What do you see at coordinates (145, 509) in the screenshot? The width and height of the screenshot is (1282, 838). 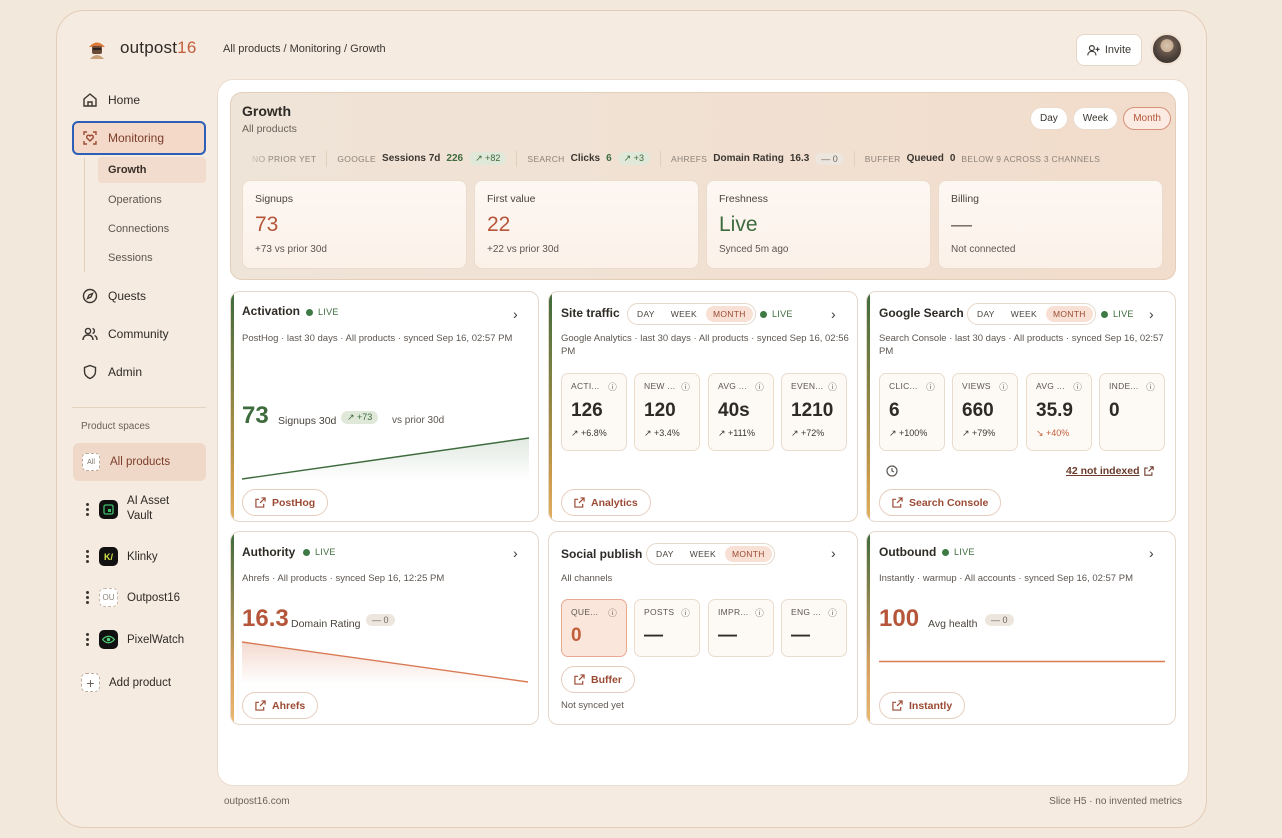 I see `product-item: AI Asset Vault` at bounding box center [145, 509].